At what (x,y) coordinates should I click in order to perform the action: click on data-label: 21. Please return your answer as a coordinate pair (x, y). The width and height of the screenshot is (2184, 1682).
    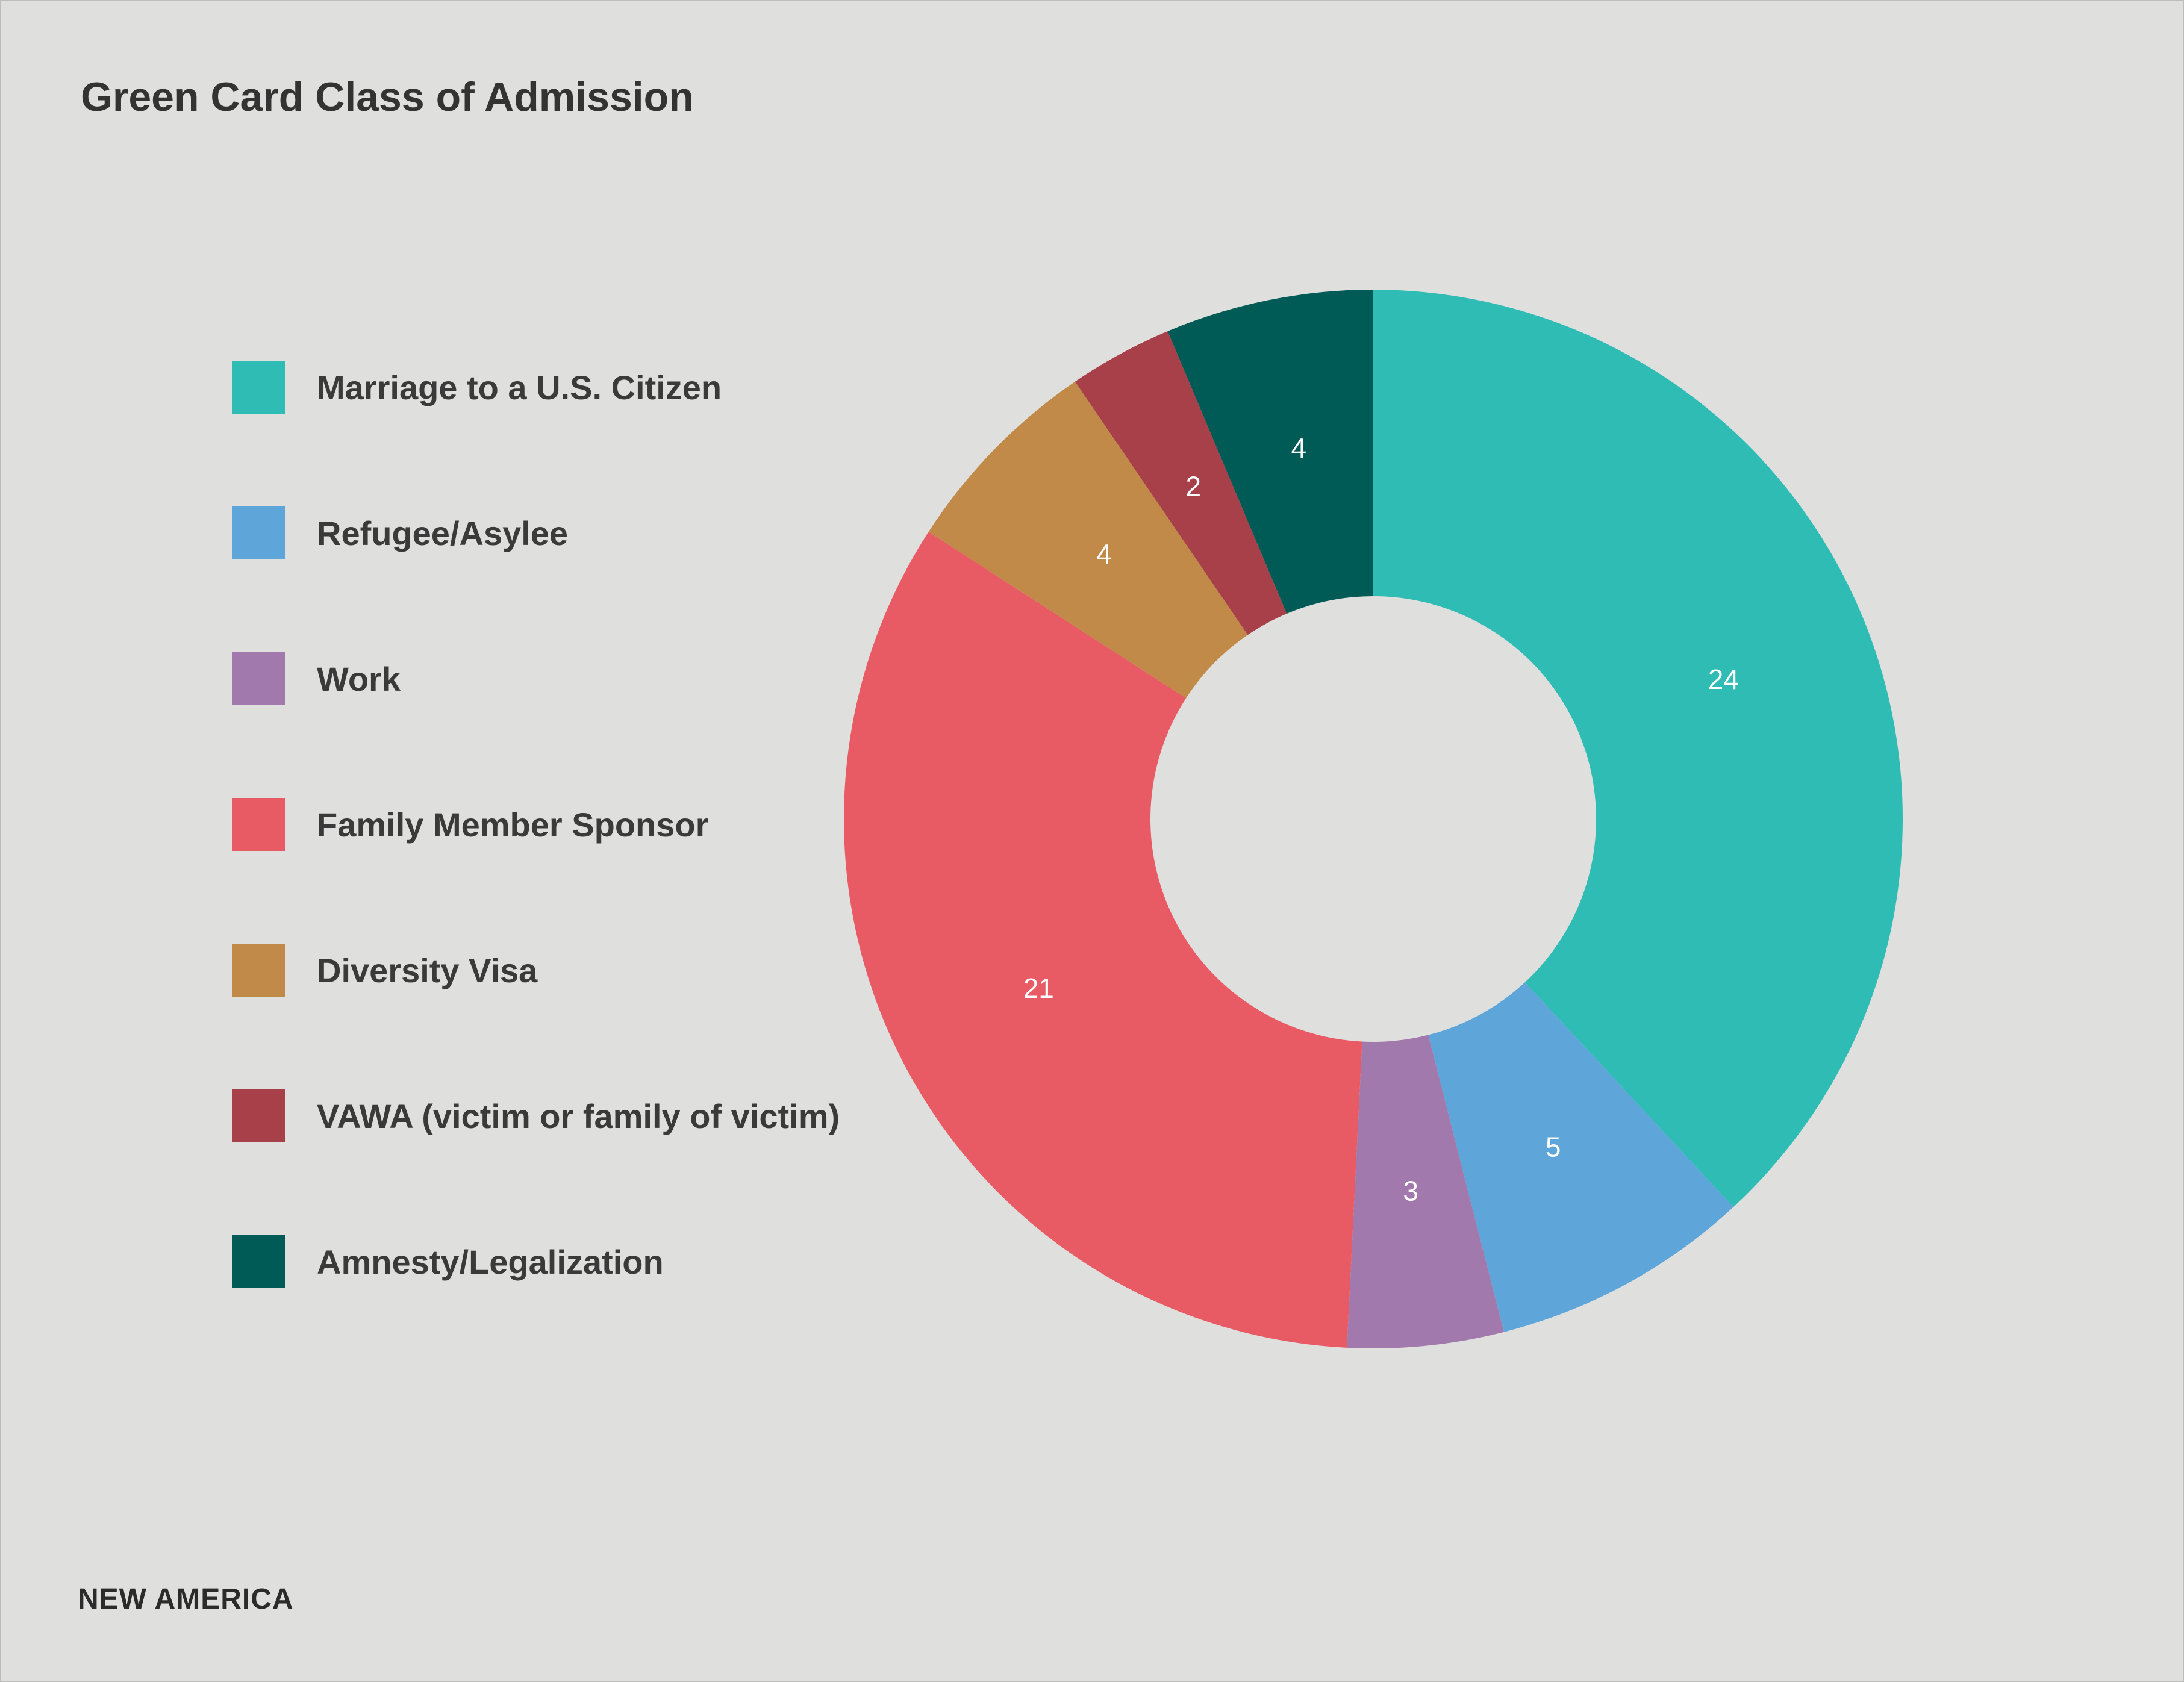
    Looking at the image, I should click on (1039, 988).